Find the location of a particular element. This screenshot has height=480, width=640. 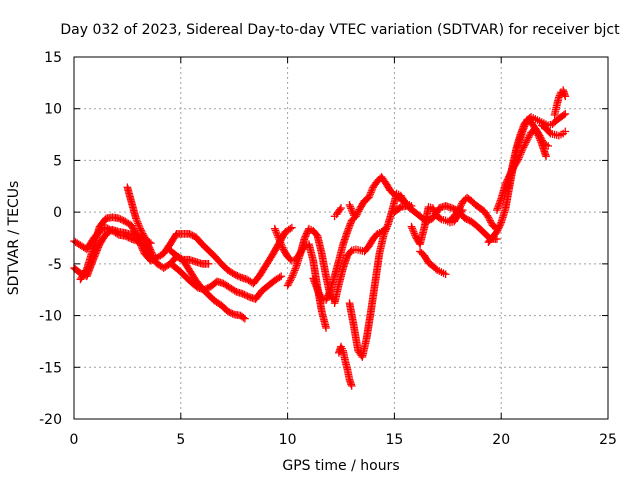

y-tick-label: 5 is located at coordinates (57, 161).